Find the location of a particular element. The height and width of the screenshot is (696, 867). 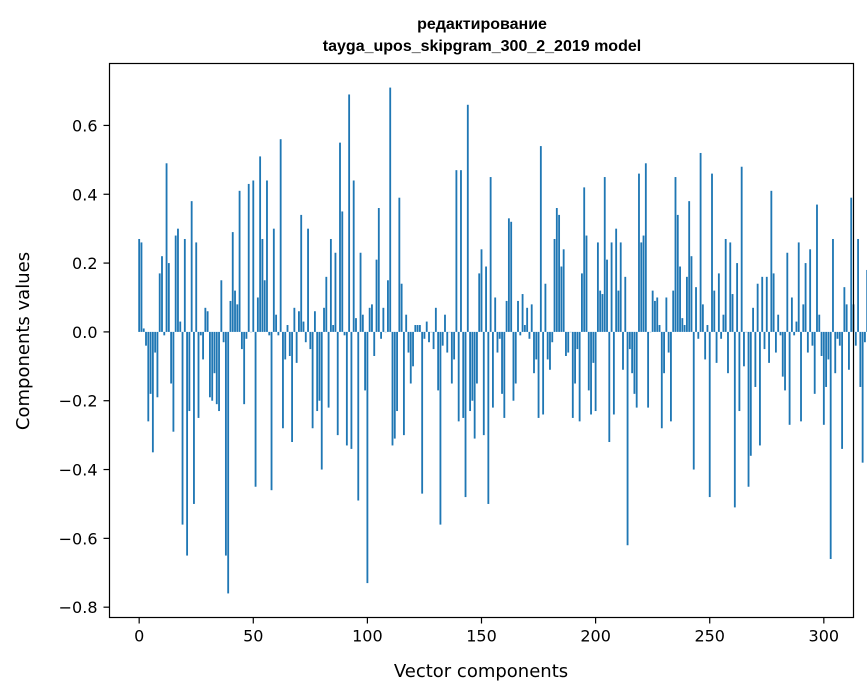

y-tick-label: −0.4 is located at coordinates (78, 470).